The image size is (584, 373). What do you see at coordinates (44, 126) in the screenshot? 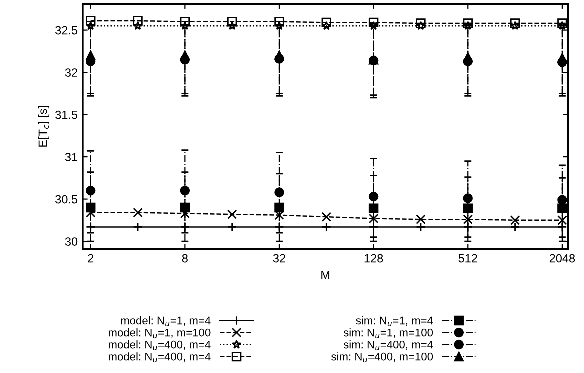
I see `y-axis-title: E[T$_{c}$] [s]` at bounding box center [44, 126].